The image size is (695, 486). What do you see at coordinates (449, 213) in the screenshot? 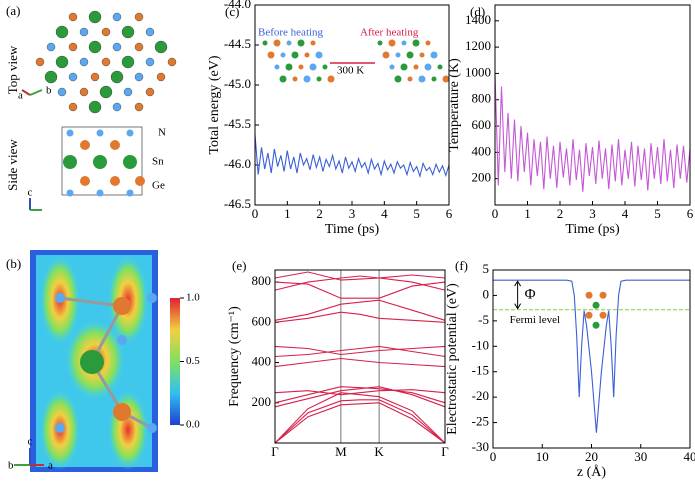
I see `x-tick-label: 6` at bounding box center [449, 213].